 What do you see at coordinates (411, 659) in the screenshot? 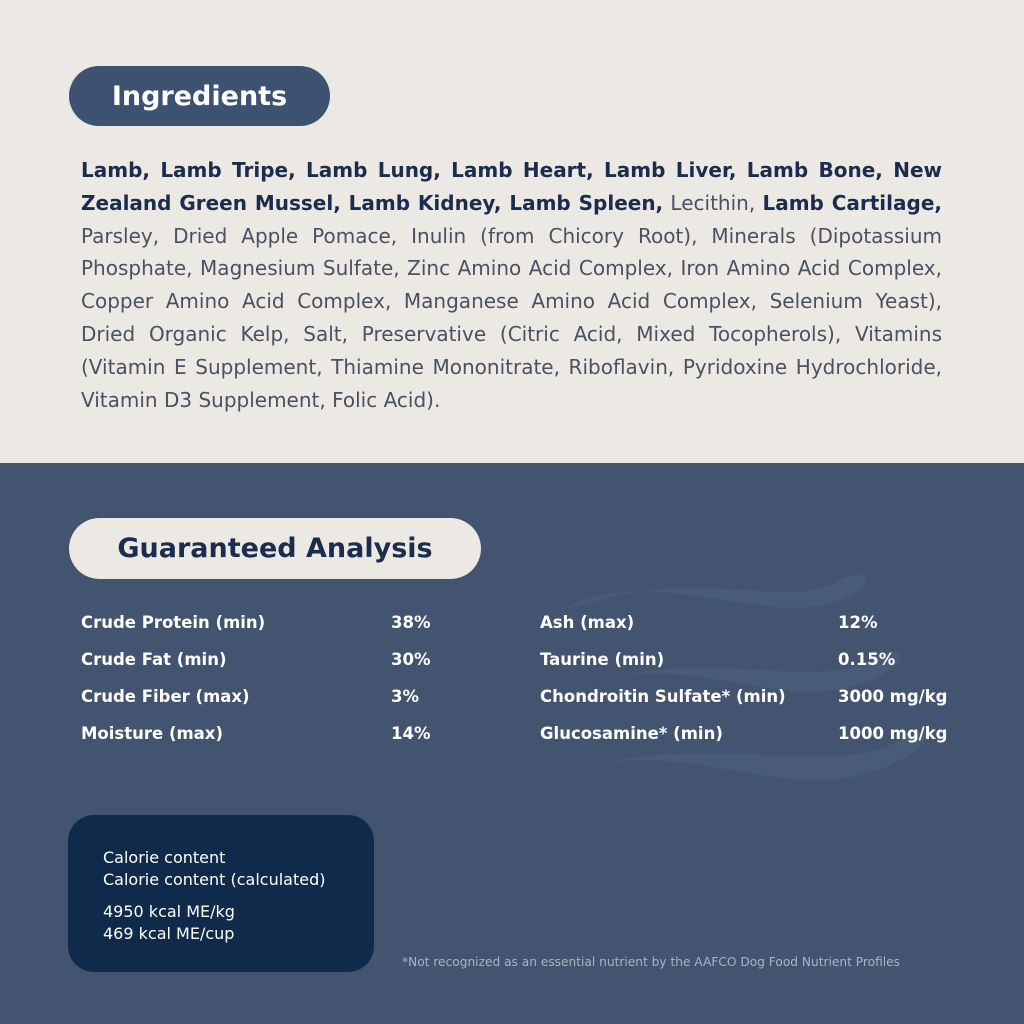
I see `nutrient-value: 30%` at bounding box center [411, 659].